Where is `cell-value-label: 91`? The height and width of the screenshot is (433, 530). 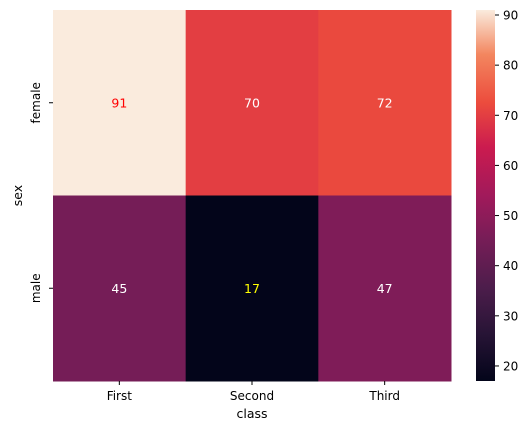
cell-value-label: 91 is located at coordinates (119, 102).